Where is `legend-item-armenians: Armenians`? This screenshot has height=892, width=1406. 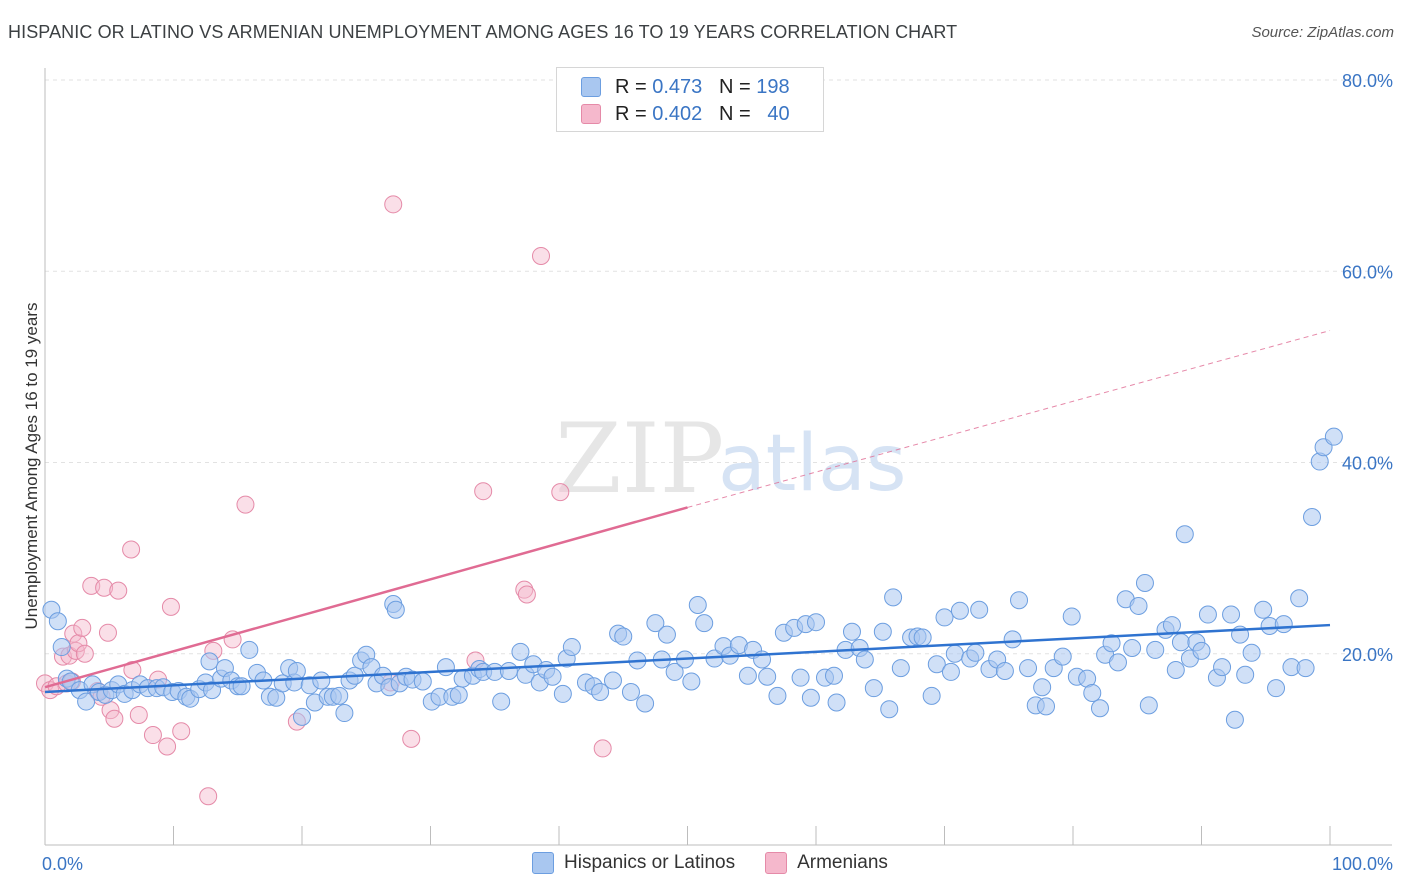
legend-item-armenians: Armenians is located at coordinates (826, 863).